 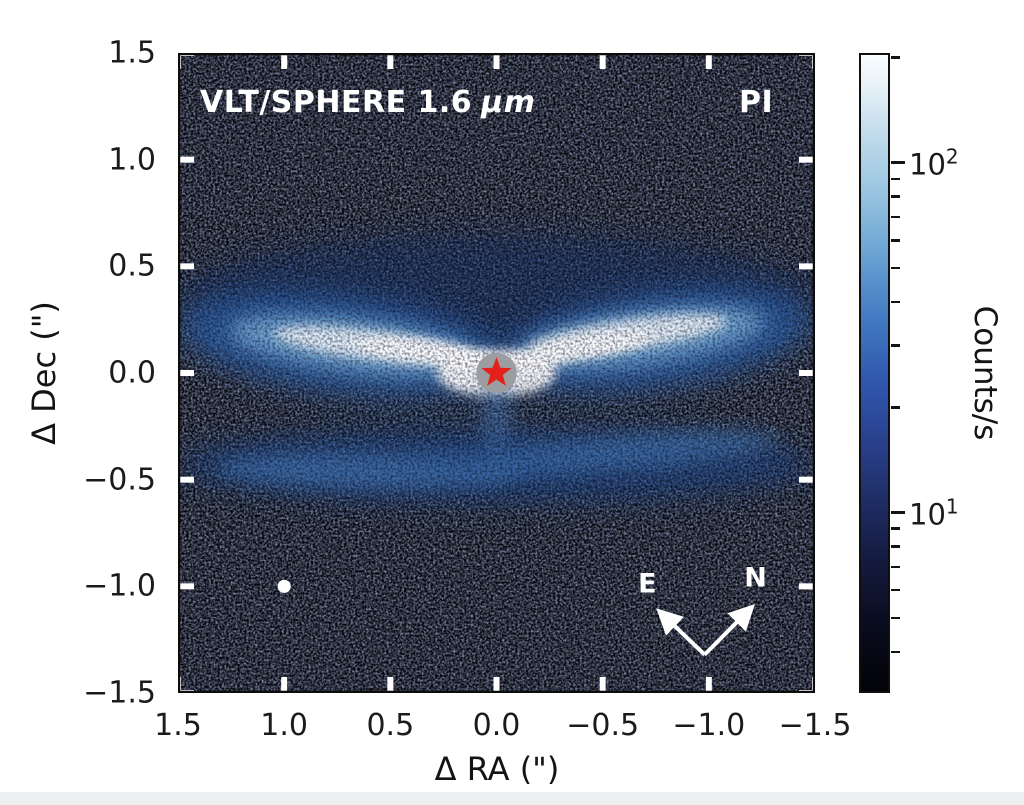 I want to click on y-tick-label: −1.5, so click(x=119, y=693).